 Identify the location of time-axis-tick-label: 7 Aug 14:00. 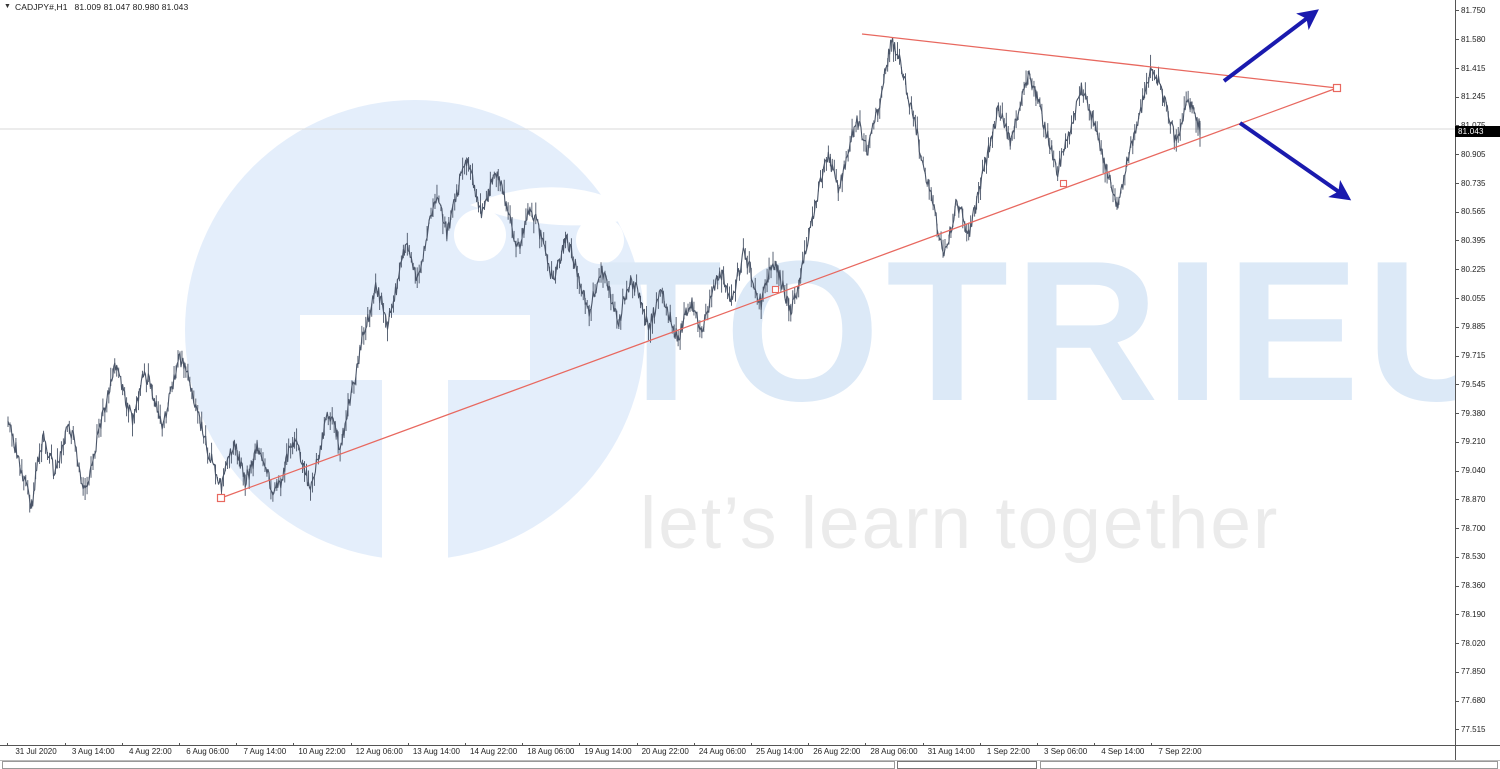
(265, 751).